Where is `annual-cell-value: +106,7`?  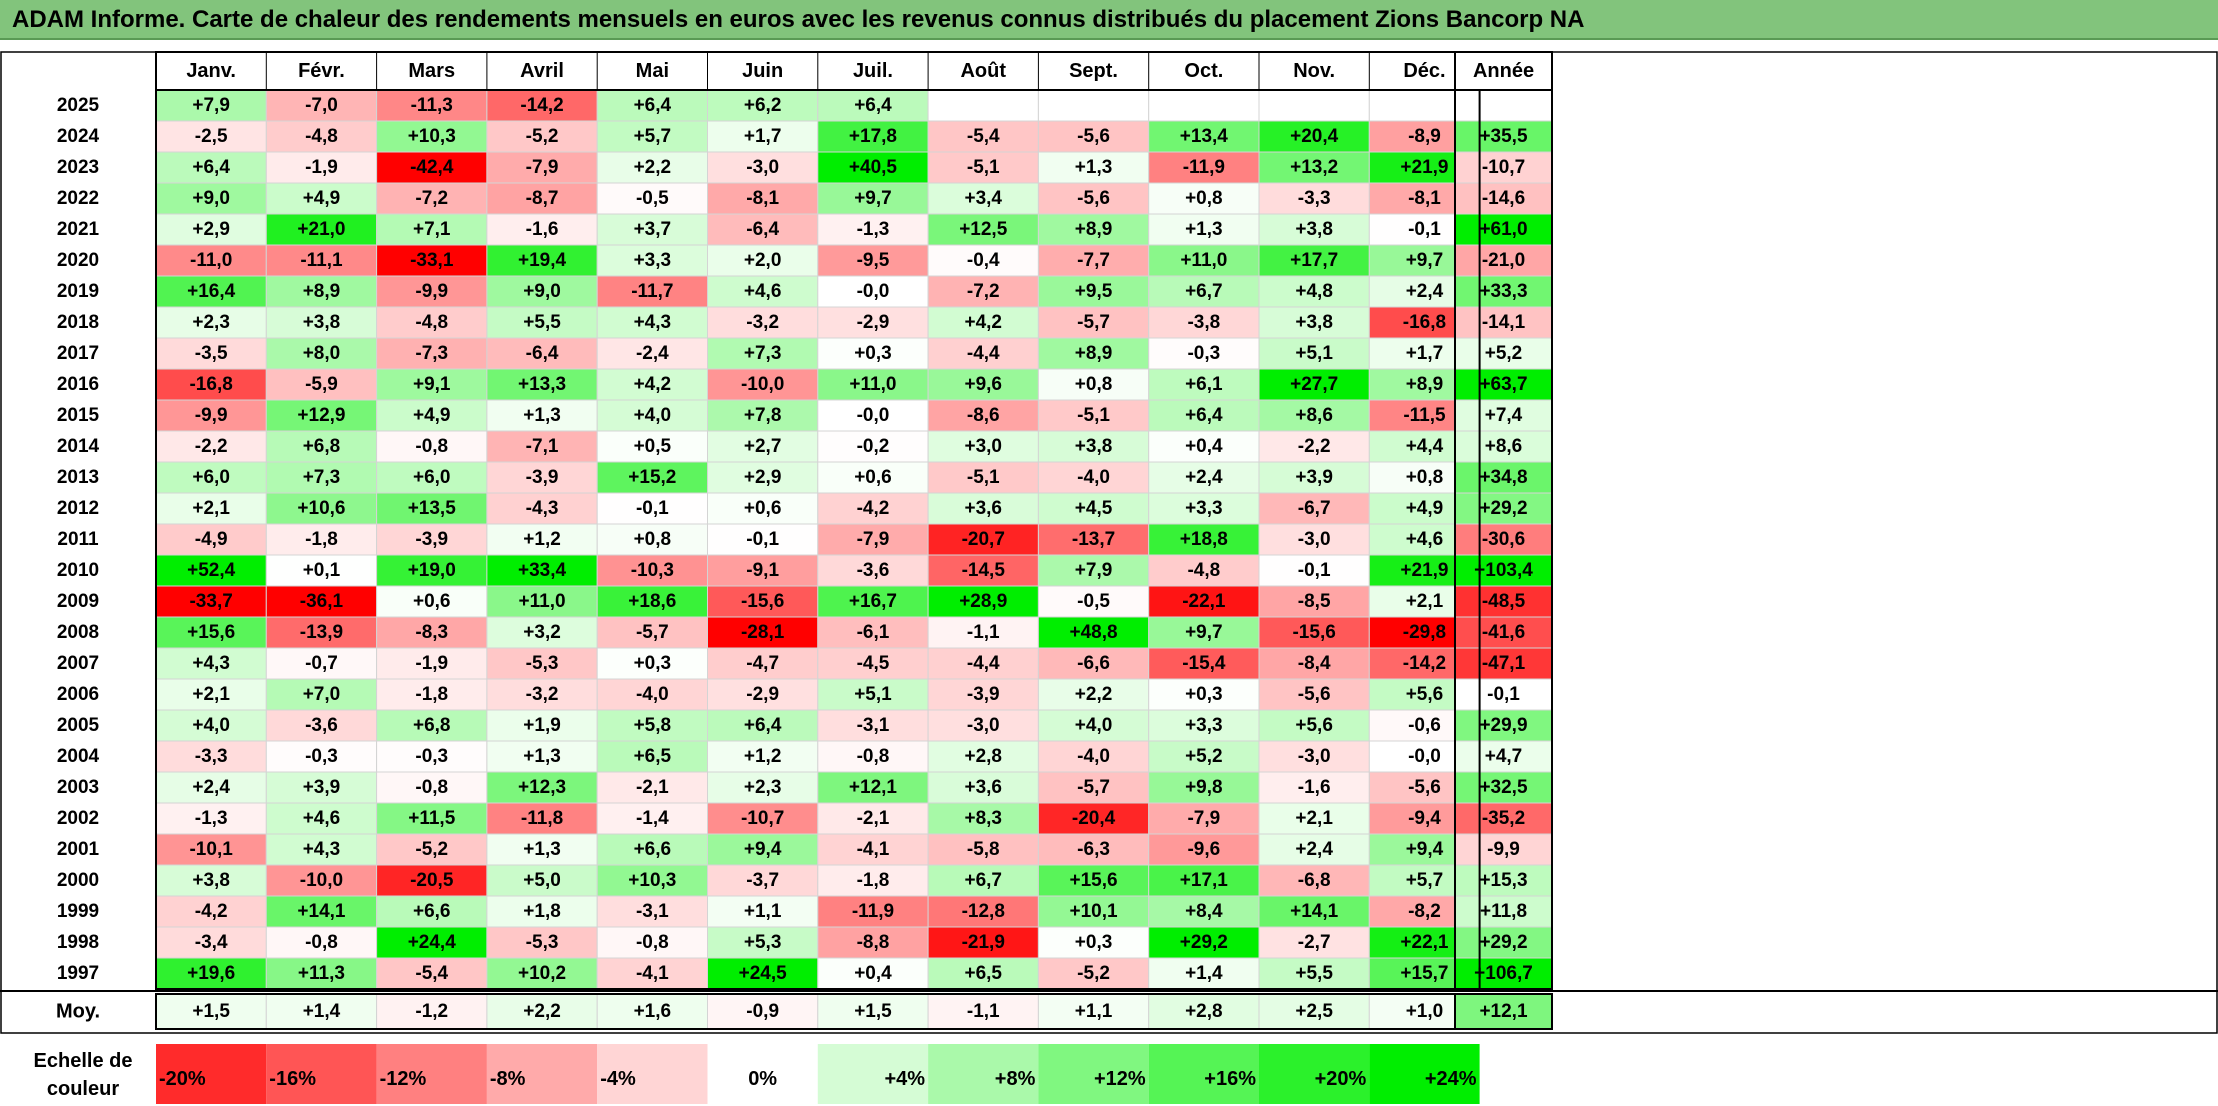 annual-cell-value: +106,7 is located at coordinates (1503, 973).